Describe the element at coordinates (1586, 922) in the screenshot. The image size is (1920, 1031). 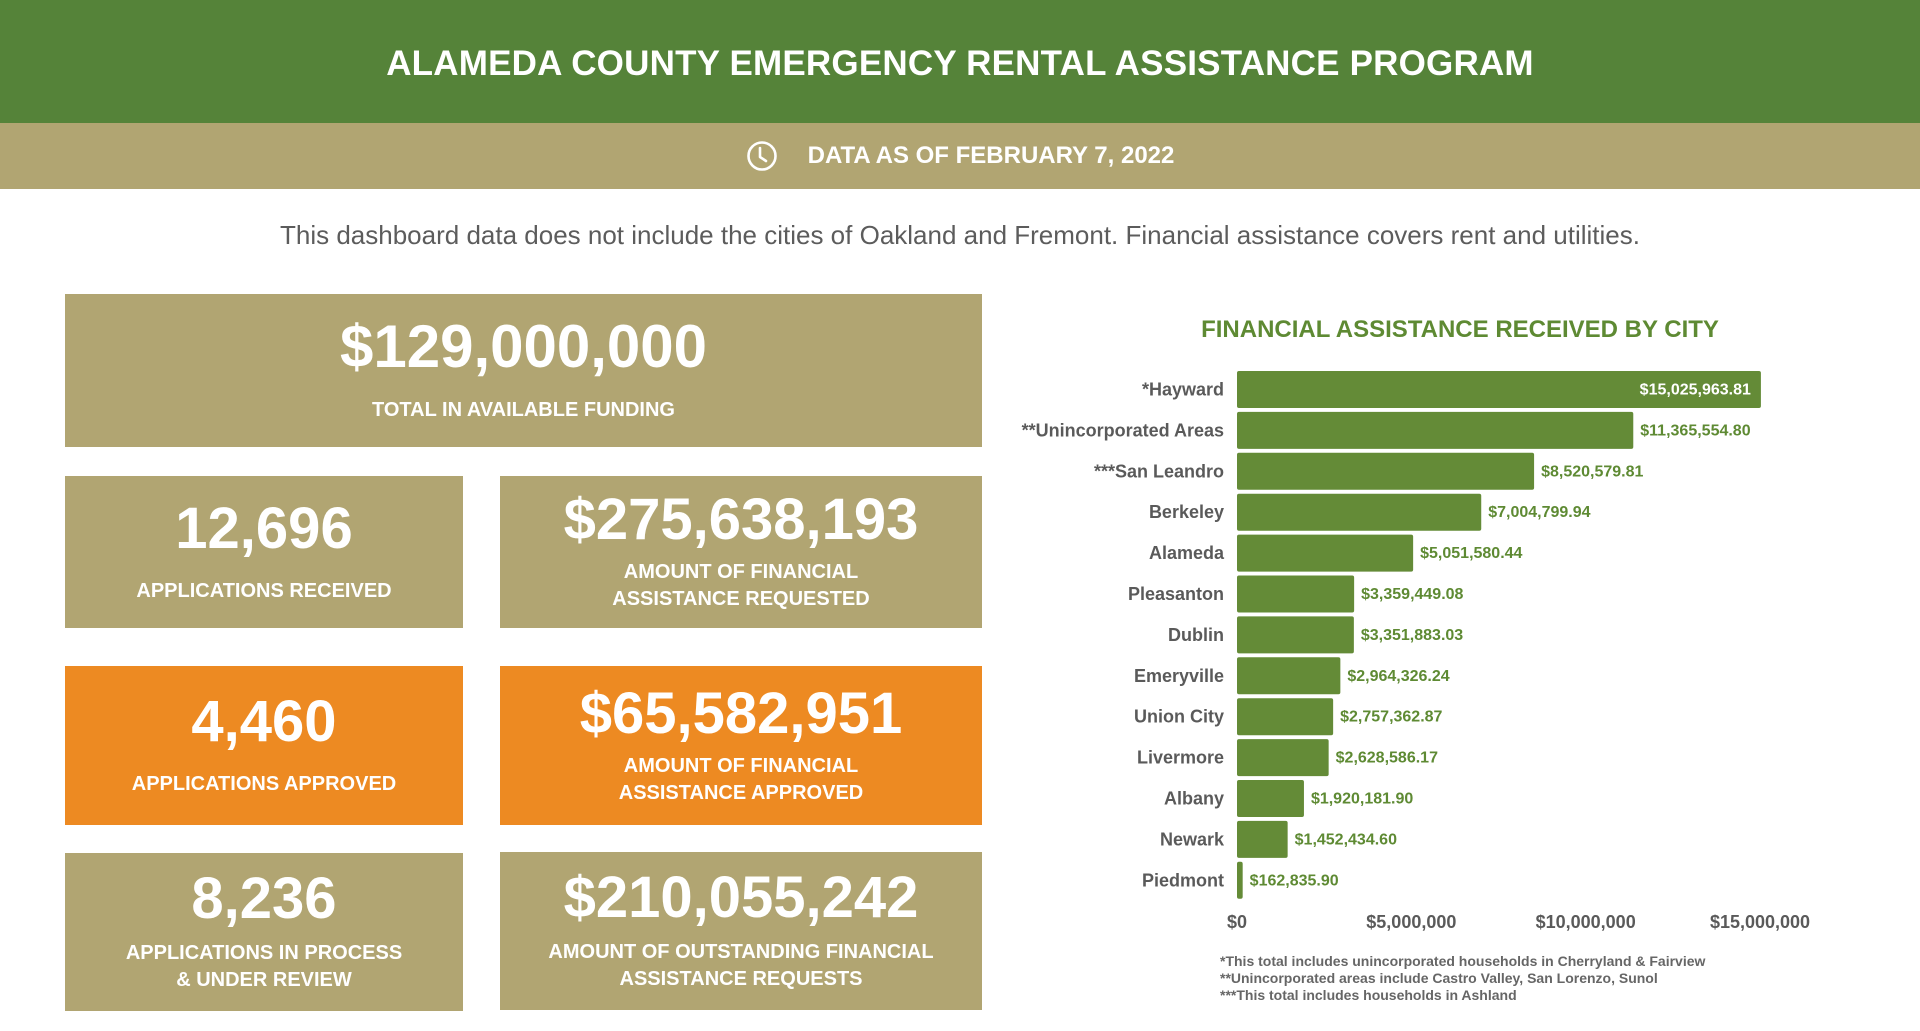
I see `x-tick-label: $10,000,000` at that location.